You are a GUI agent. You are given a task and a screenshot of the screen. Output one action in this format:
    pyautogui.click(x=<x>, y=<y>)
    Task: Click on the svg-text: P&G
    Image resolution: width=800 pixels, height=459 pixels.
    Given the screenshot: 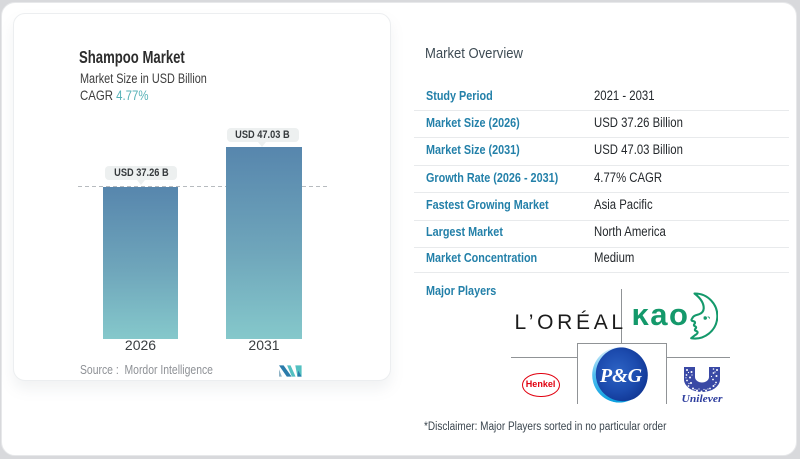 What is the action you would take?
    pyautogui.click(x=621, y=376)
    